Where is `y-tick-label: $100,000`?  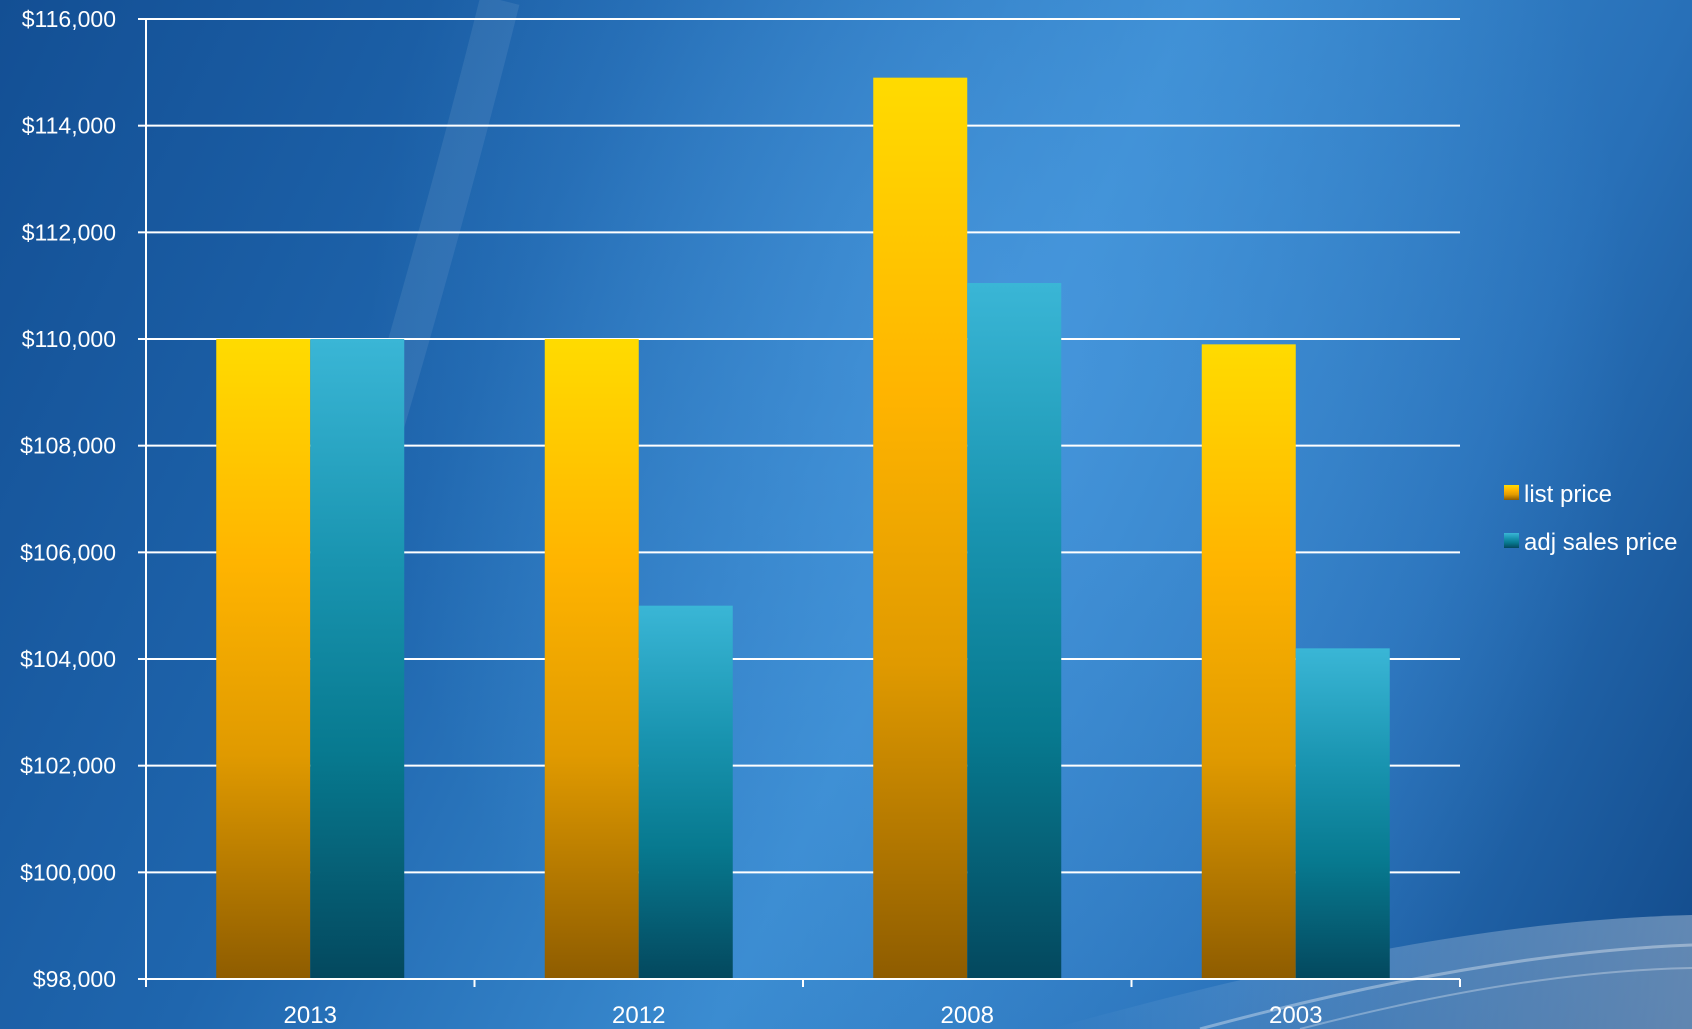 y-tick-label: $100,000 is located at coordinates (68, 872).